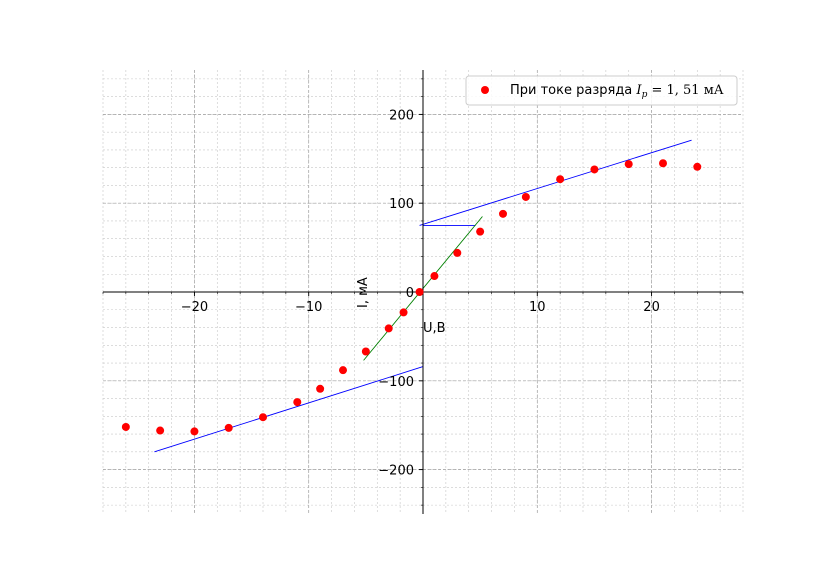  What do you see at coordinates (194, 307) in the screenshot?
I see `x-tick-label: −20` at bounding box center [194, 307].